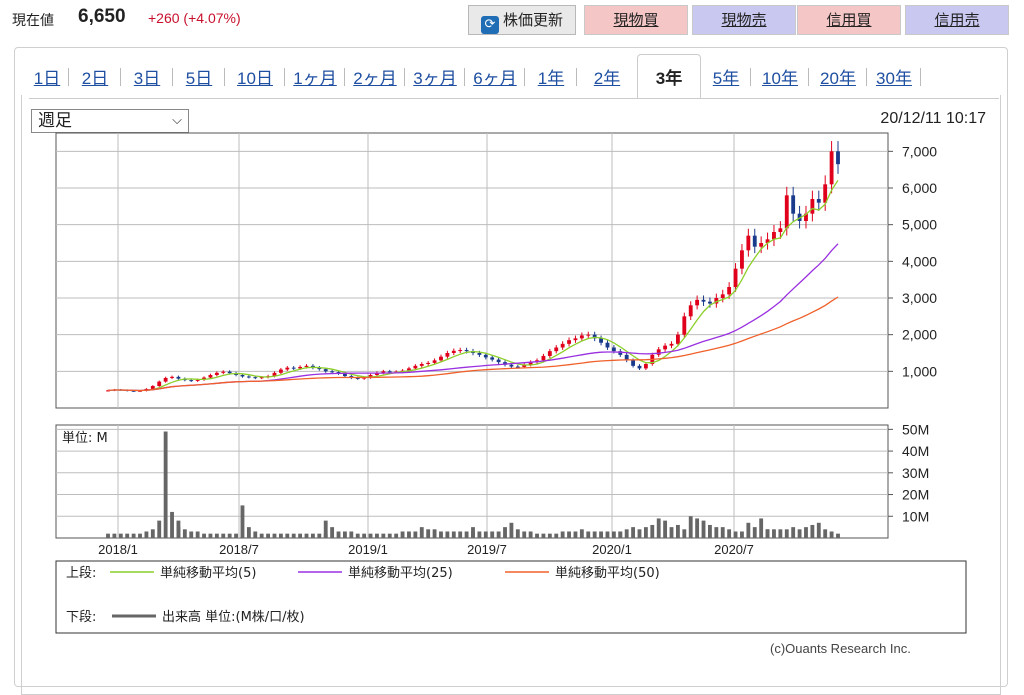 The image size is (1024, 695). Describe the element at coordinates (612, 549) in the screenshot. I see `x-tick-label: 2020/1` at that location.